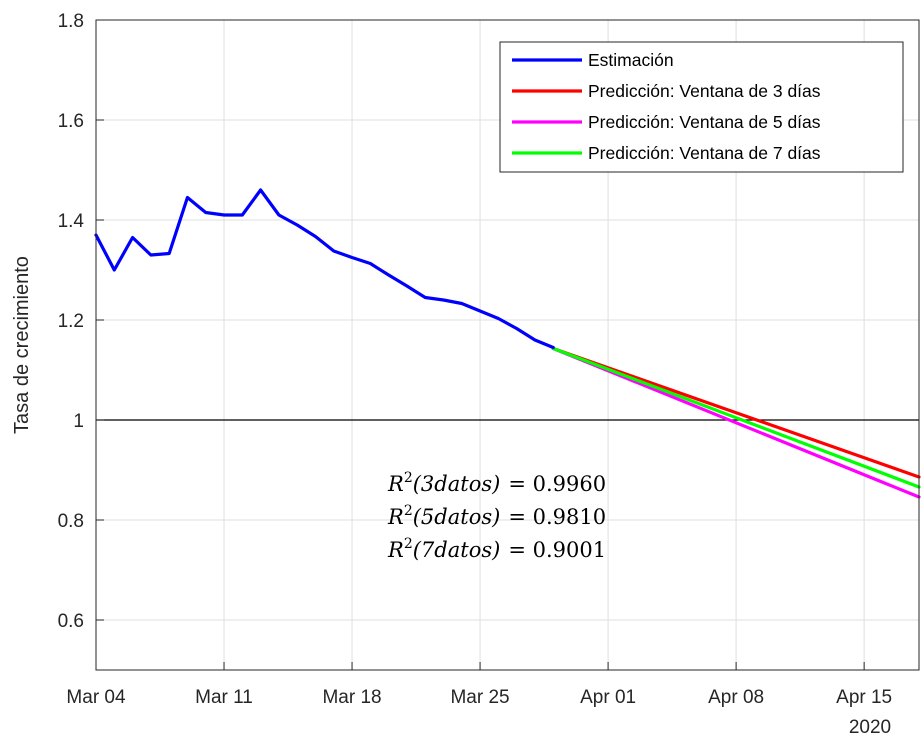 The width and height of the screenshot is (922, 744). What do you see at coordinates (71, 521) in the screenshot?
I see `y-tick-label: 0.8` at bounding box center [71, 521].